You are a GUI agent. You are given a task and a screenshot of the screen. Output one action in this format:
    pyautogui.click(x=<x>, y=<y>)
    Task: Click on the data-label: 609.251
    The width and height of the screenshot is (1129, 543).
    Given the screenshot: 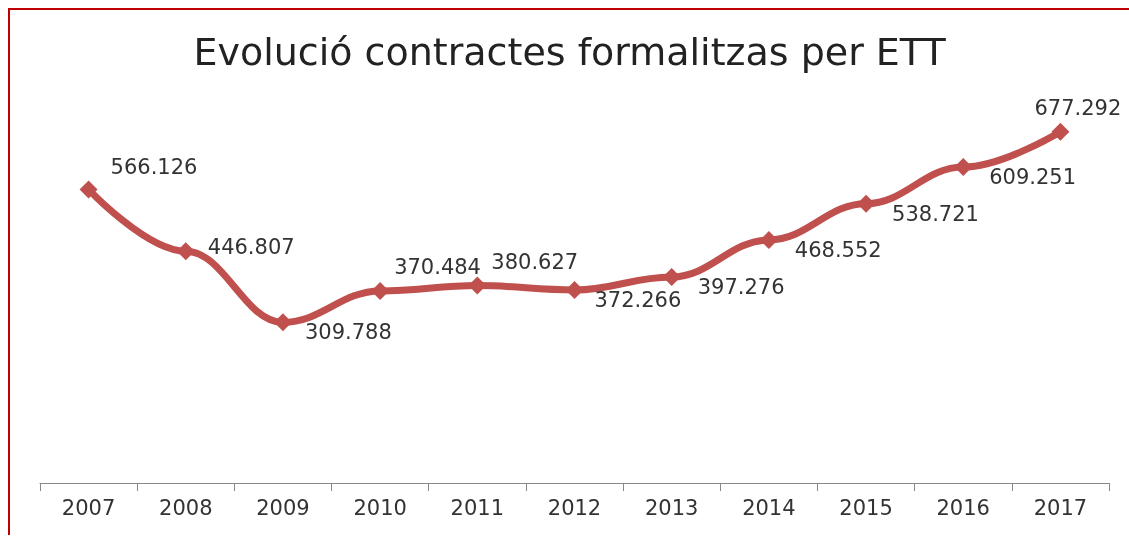 What is the action you would take?
    pyautogui.click(x=1033, y=177)
    